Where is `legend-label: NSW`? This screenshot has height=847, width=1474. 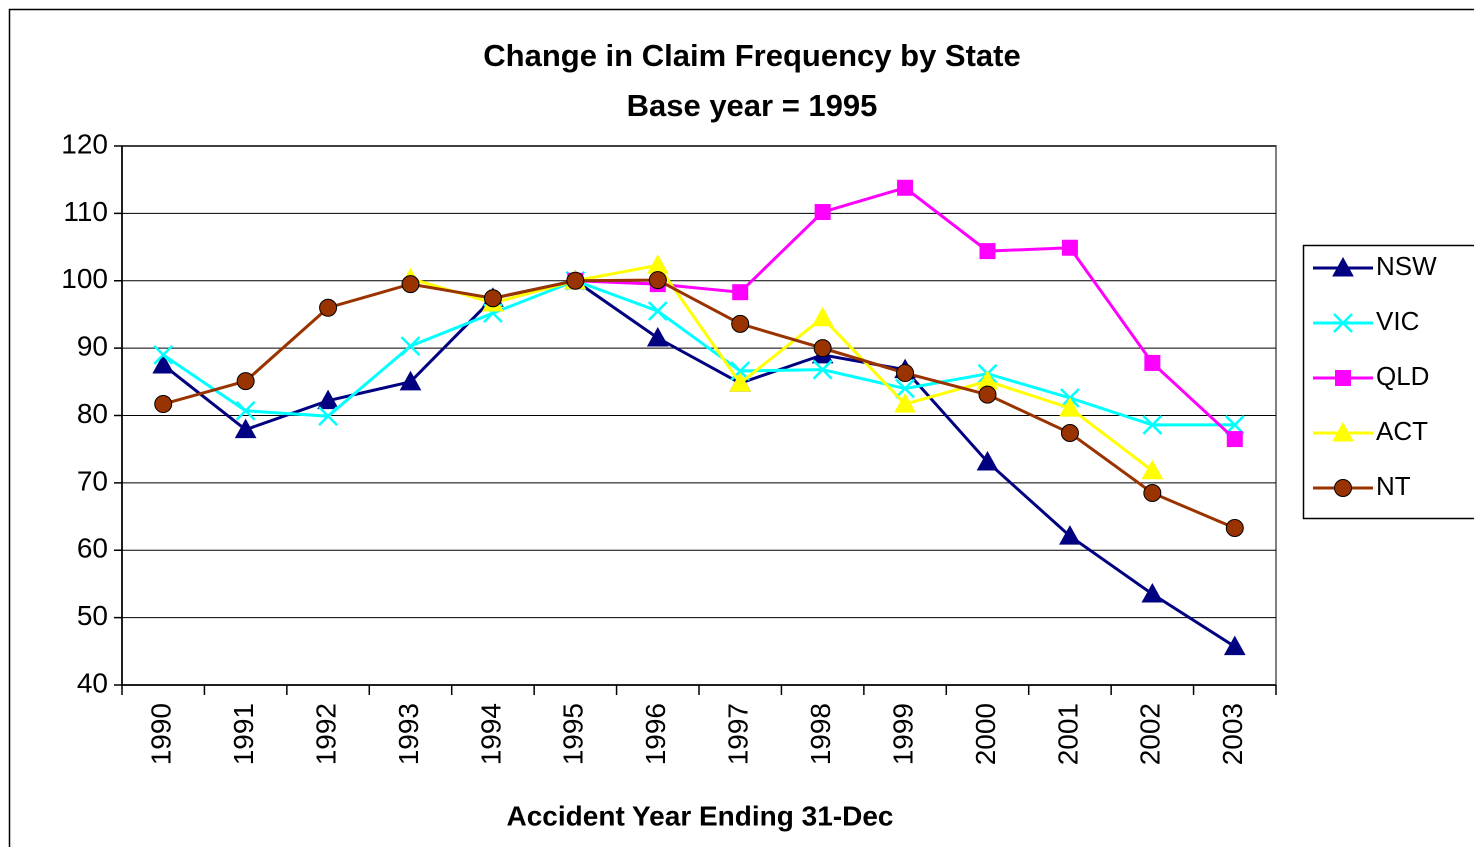
legend-label: NSW is located at coordinates (1406, 266).